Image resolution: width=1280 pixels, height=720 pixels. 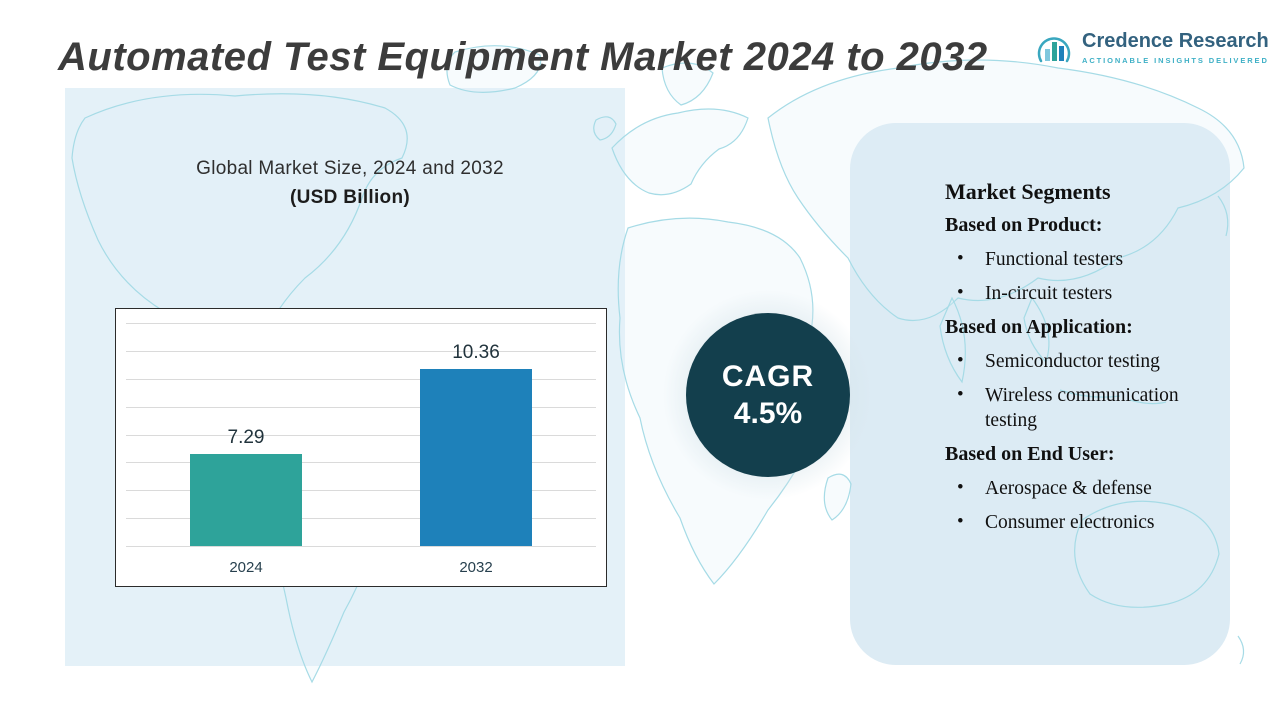 I want to click on logo-name: Credence Research, so click(x=1175, y=41).